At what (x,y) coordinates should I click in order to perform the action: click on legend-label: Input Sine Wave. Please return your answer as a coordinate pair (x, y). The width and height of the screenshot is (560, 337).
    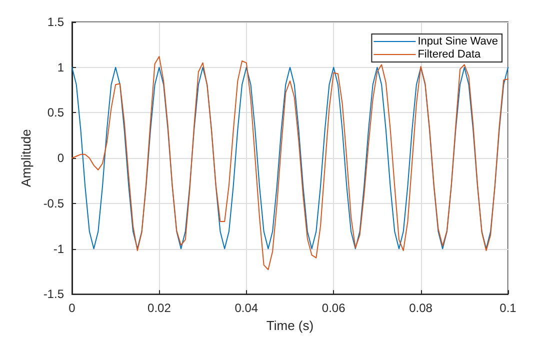
    Looking at the image, I should click on (458, 42).